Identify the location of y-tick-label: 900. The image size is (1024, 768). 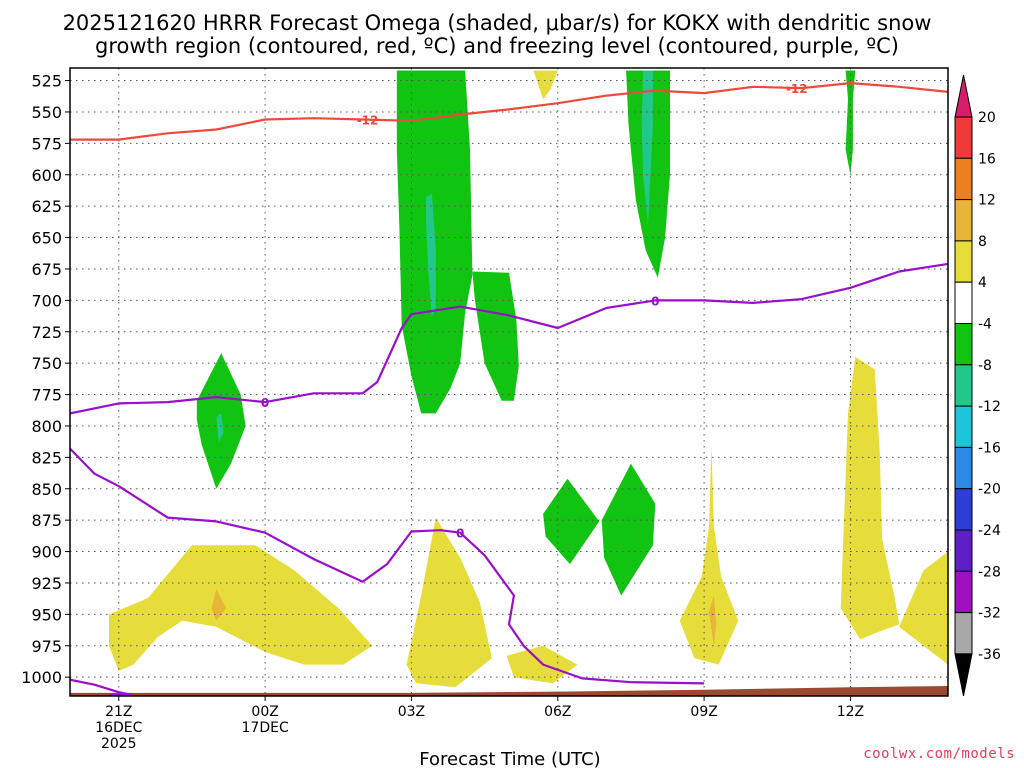
(46, 552).